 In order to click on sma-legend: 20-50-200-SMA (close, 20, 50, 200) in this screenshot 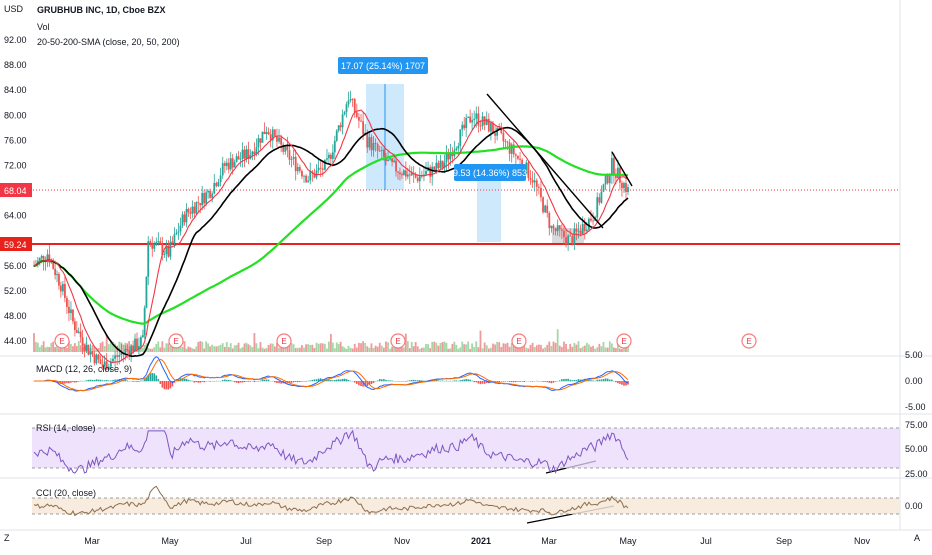, I will do `click(108, 42)`.